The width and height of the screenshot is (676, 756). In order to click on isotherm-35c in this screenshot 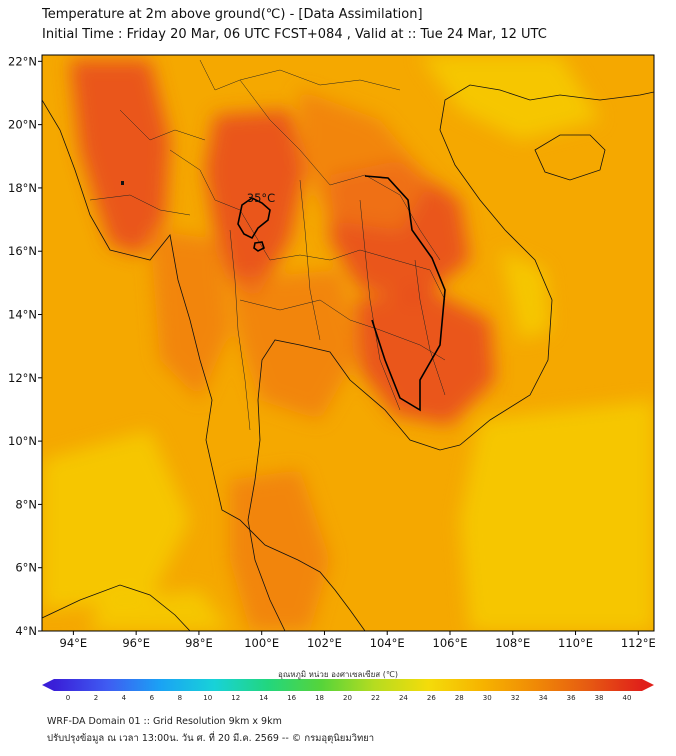, I will do `click(341, 293)`.